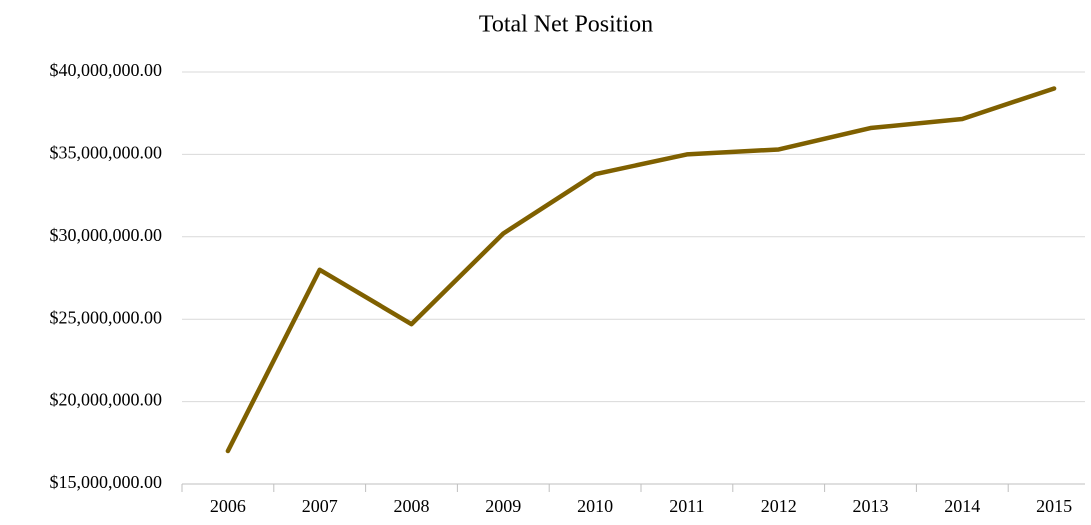 This screenshot has width=1091, height=525. I want to click on x-tick-label: 2007, so click(320, 506).